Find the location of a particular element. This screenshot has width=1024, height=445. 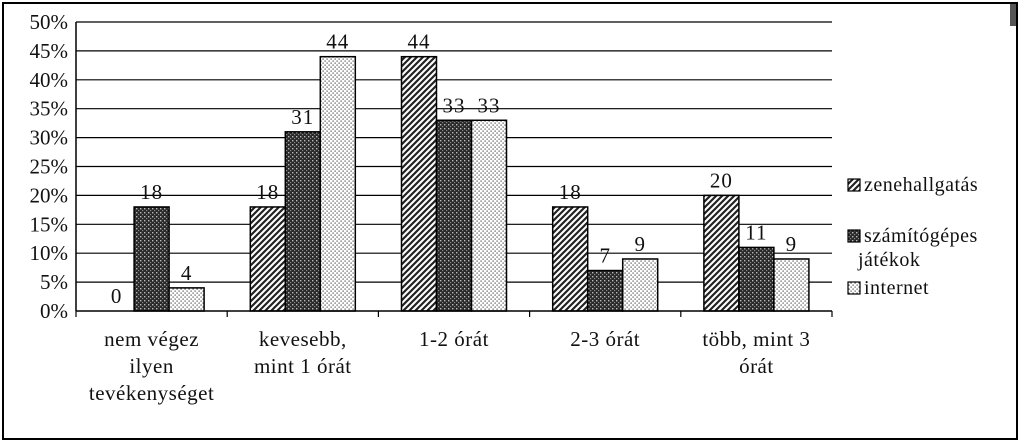

y-tick-label: 5% is located at coordinates (54, 282).